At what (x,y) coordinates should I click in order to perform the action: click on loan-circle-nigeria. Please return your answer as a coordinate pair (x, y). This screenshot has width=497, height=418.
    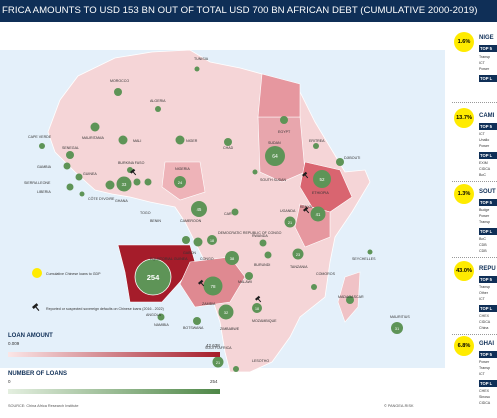
    Looking at the image, I should click on (180, 182).